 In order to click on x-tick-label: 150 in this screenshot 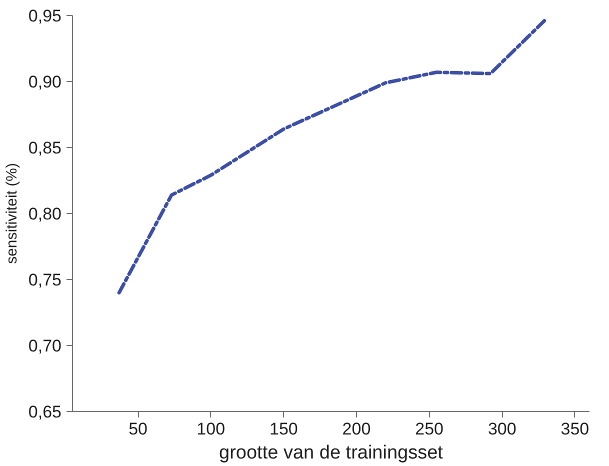, I will do `click(283, 429)`.